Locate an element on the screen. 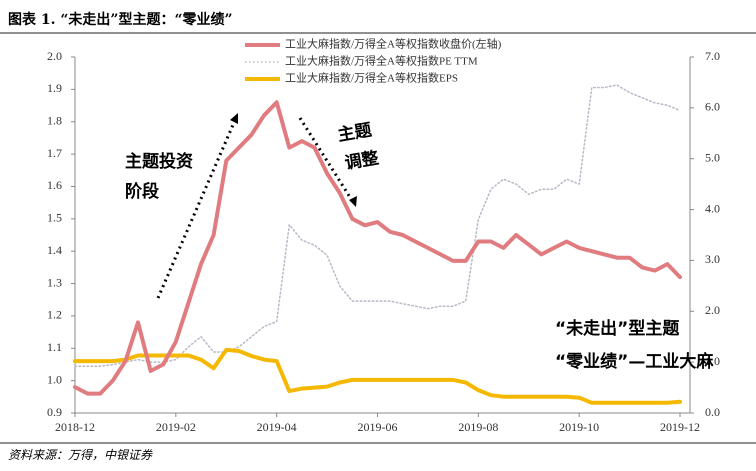 The width and height of the screenshot is (756, 471). y2-tick-label: 1.0 is located at coordinates (712, 361).